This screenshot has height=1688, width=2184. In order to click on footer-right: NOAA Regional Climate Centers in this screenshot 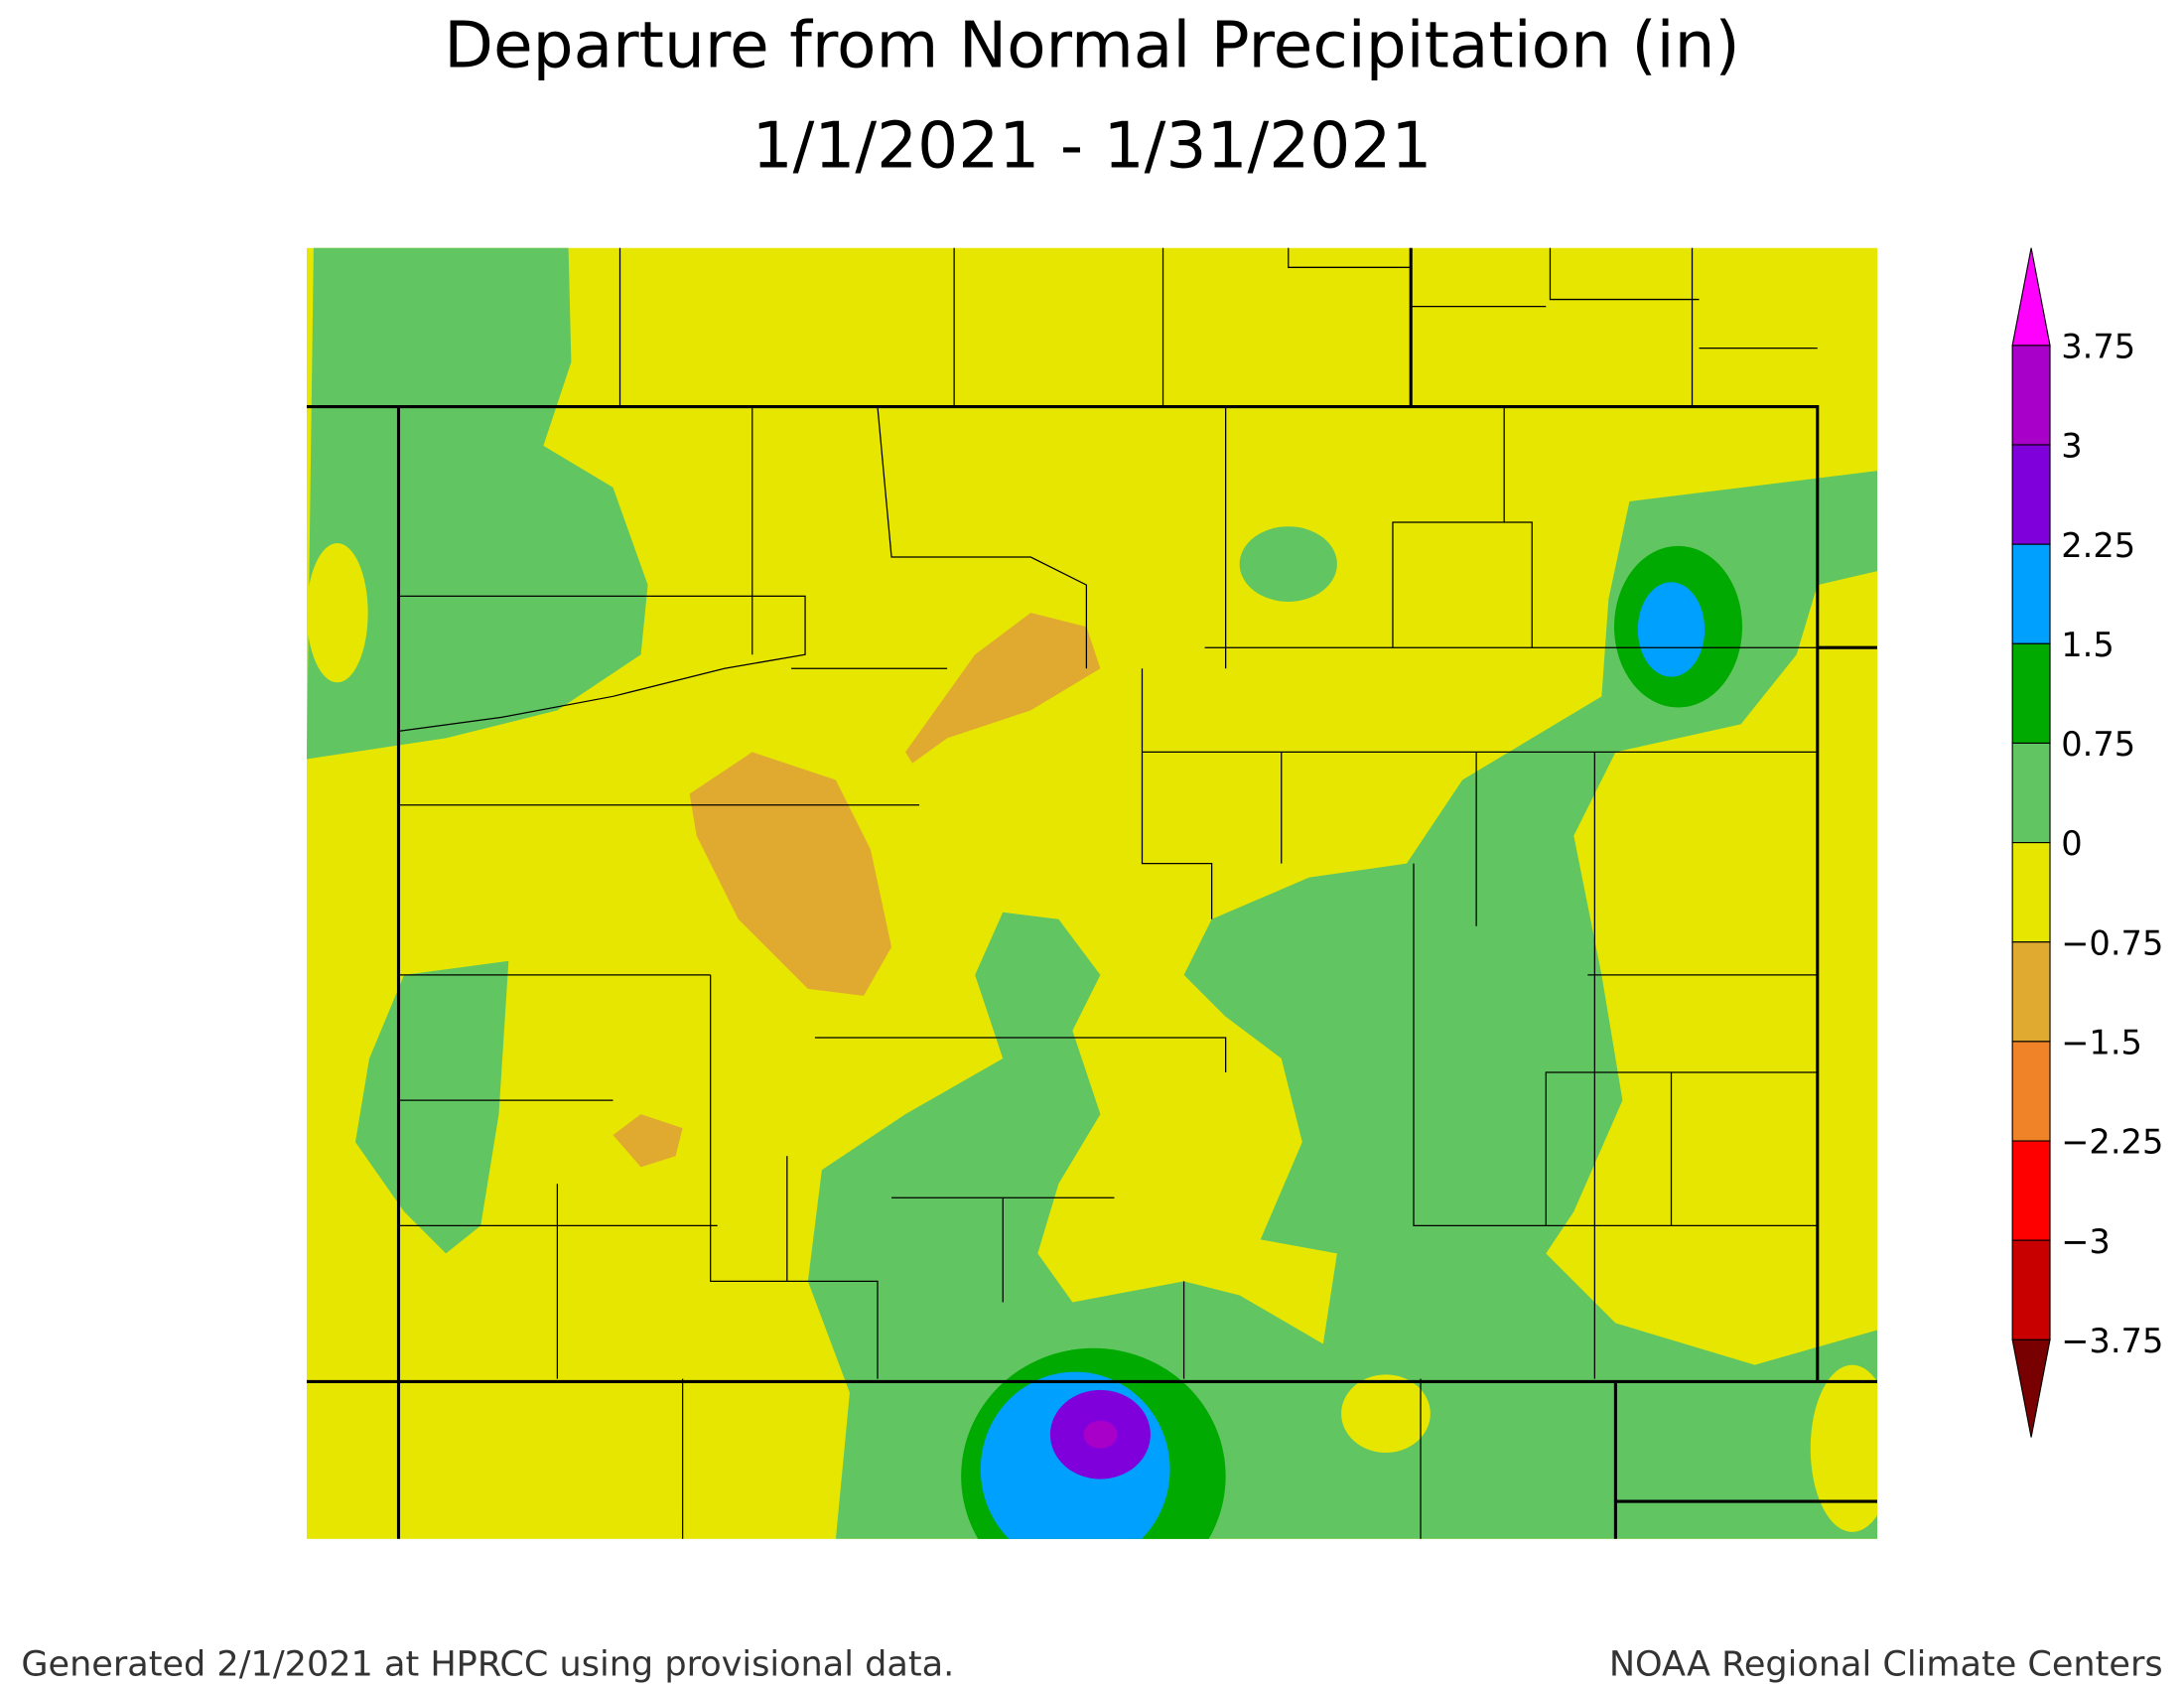, I will do `click(1886, 1663)`.